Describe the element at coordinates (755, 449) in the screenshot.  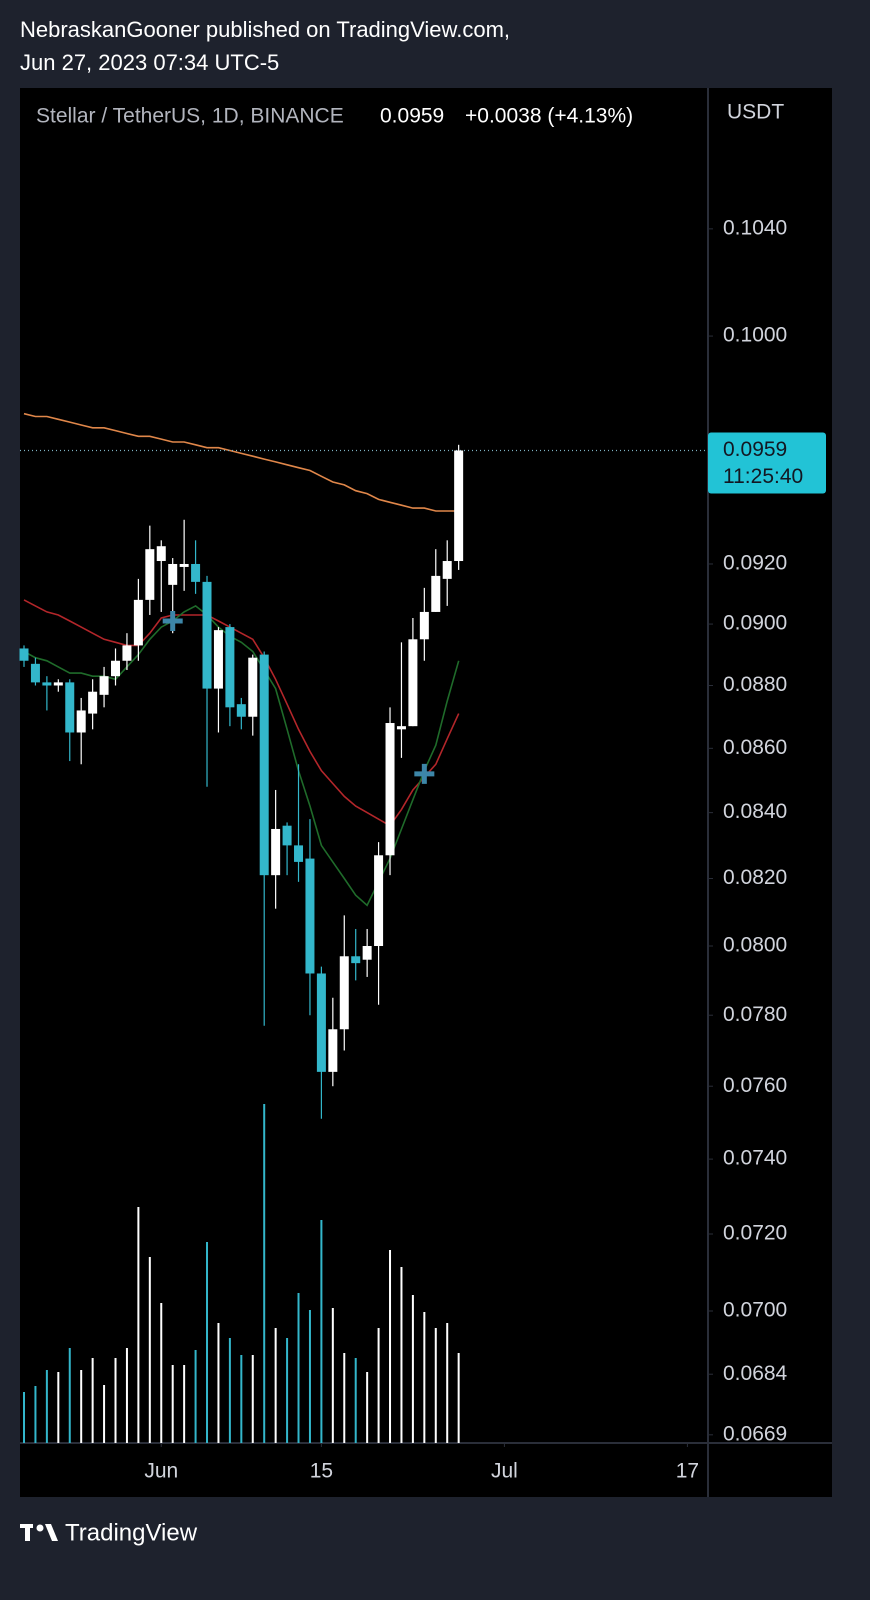
I see `price-box-value: 0.0959` at that location.